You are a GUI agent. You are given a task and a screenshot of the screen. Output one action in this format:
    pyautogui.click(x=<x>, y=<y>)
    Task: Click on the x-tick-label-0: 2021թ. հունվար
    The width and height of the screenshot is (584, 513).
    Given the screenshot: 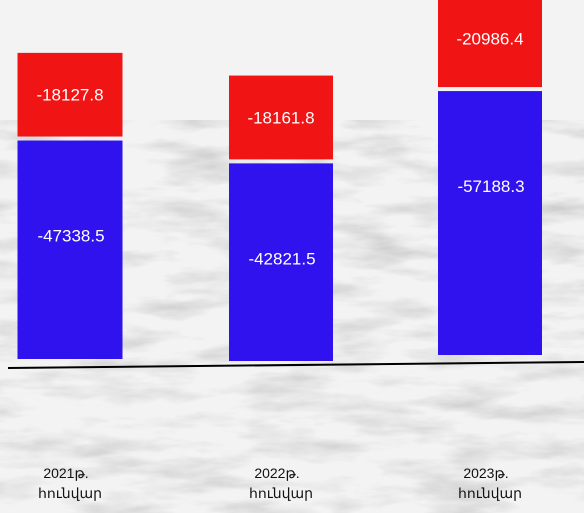 What is the action you would take?
    pyautogui.click(x=70, y=483)
    